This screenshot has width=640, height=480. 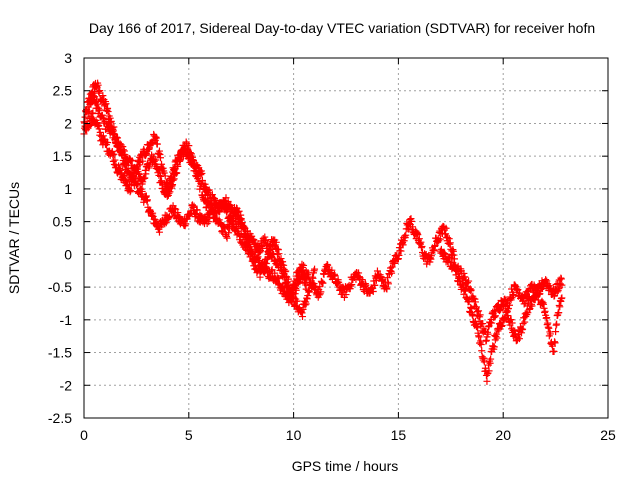 I want to click on y-tick-label: -0.5, so click(x=60, y=287).